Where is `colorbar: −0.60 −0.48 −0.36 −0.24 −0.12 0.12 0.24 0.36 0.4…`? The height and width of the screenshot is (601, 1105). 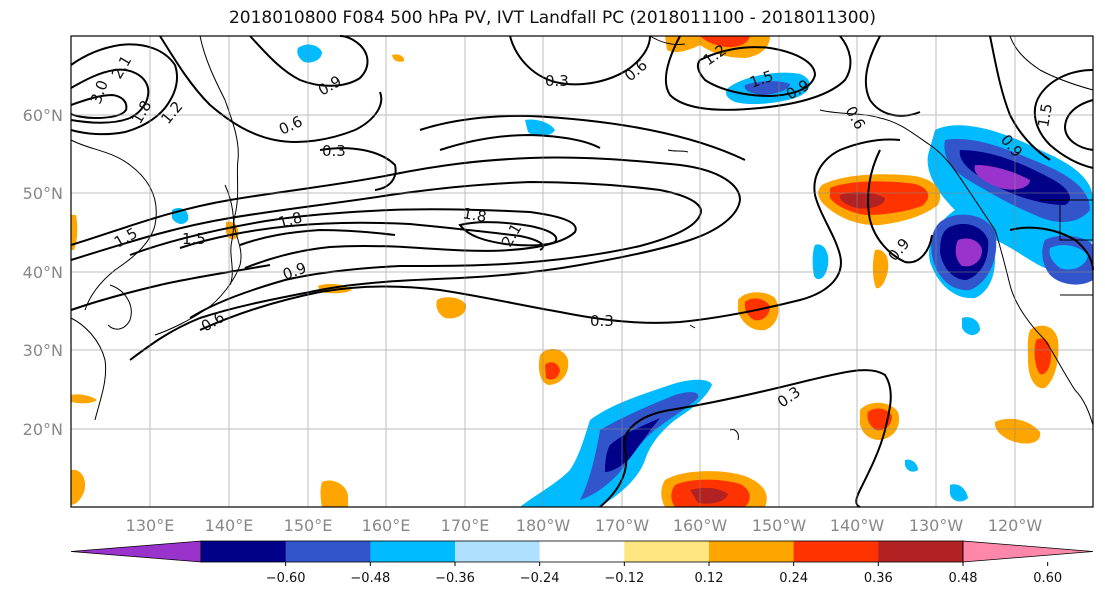
colorbar: −0.60 −0.48 −0.36 −0.24 −0.12 0.12 0.24 0.36 0.4… is located at coordinates (582, 563).